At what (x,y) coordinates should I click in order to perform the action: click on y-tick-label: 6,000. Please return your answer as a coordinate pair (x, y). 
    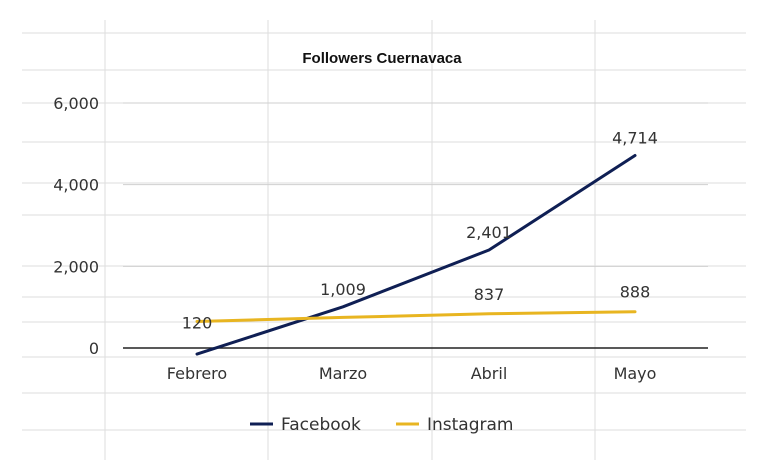
    Looking at the image, I should click on (76, 103).